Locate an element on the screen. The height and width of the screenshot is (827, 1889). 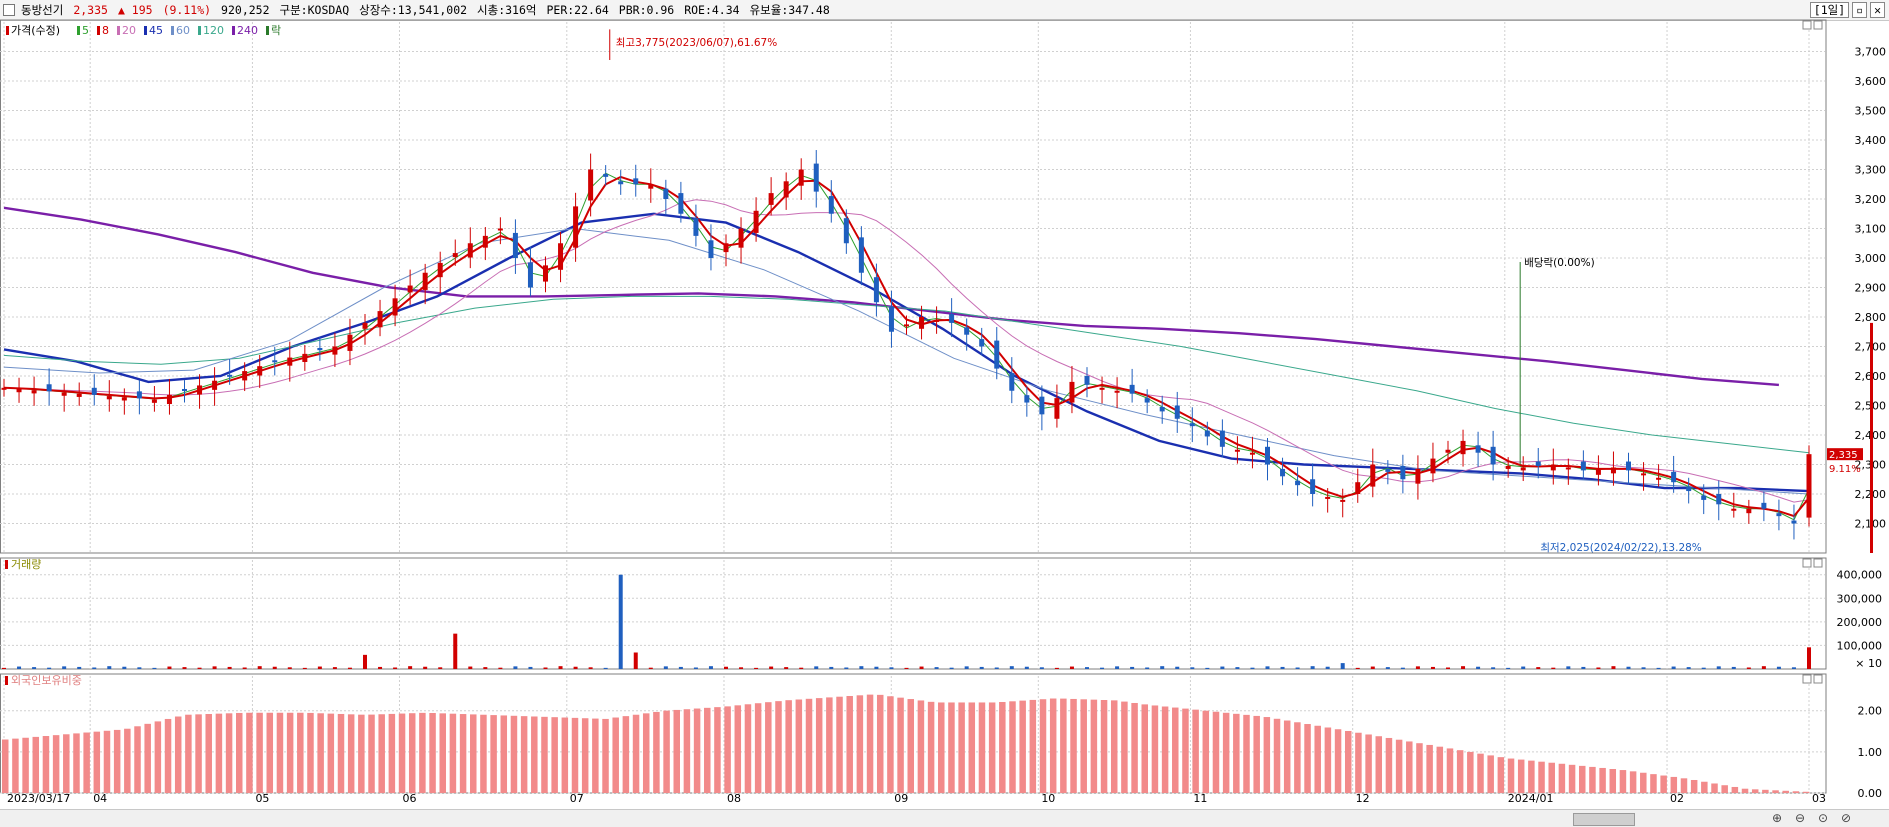
price-y-tick-label: 3,500 is located at coordinates (1871, 111).